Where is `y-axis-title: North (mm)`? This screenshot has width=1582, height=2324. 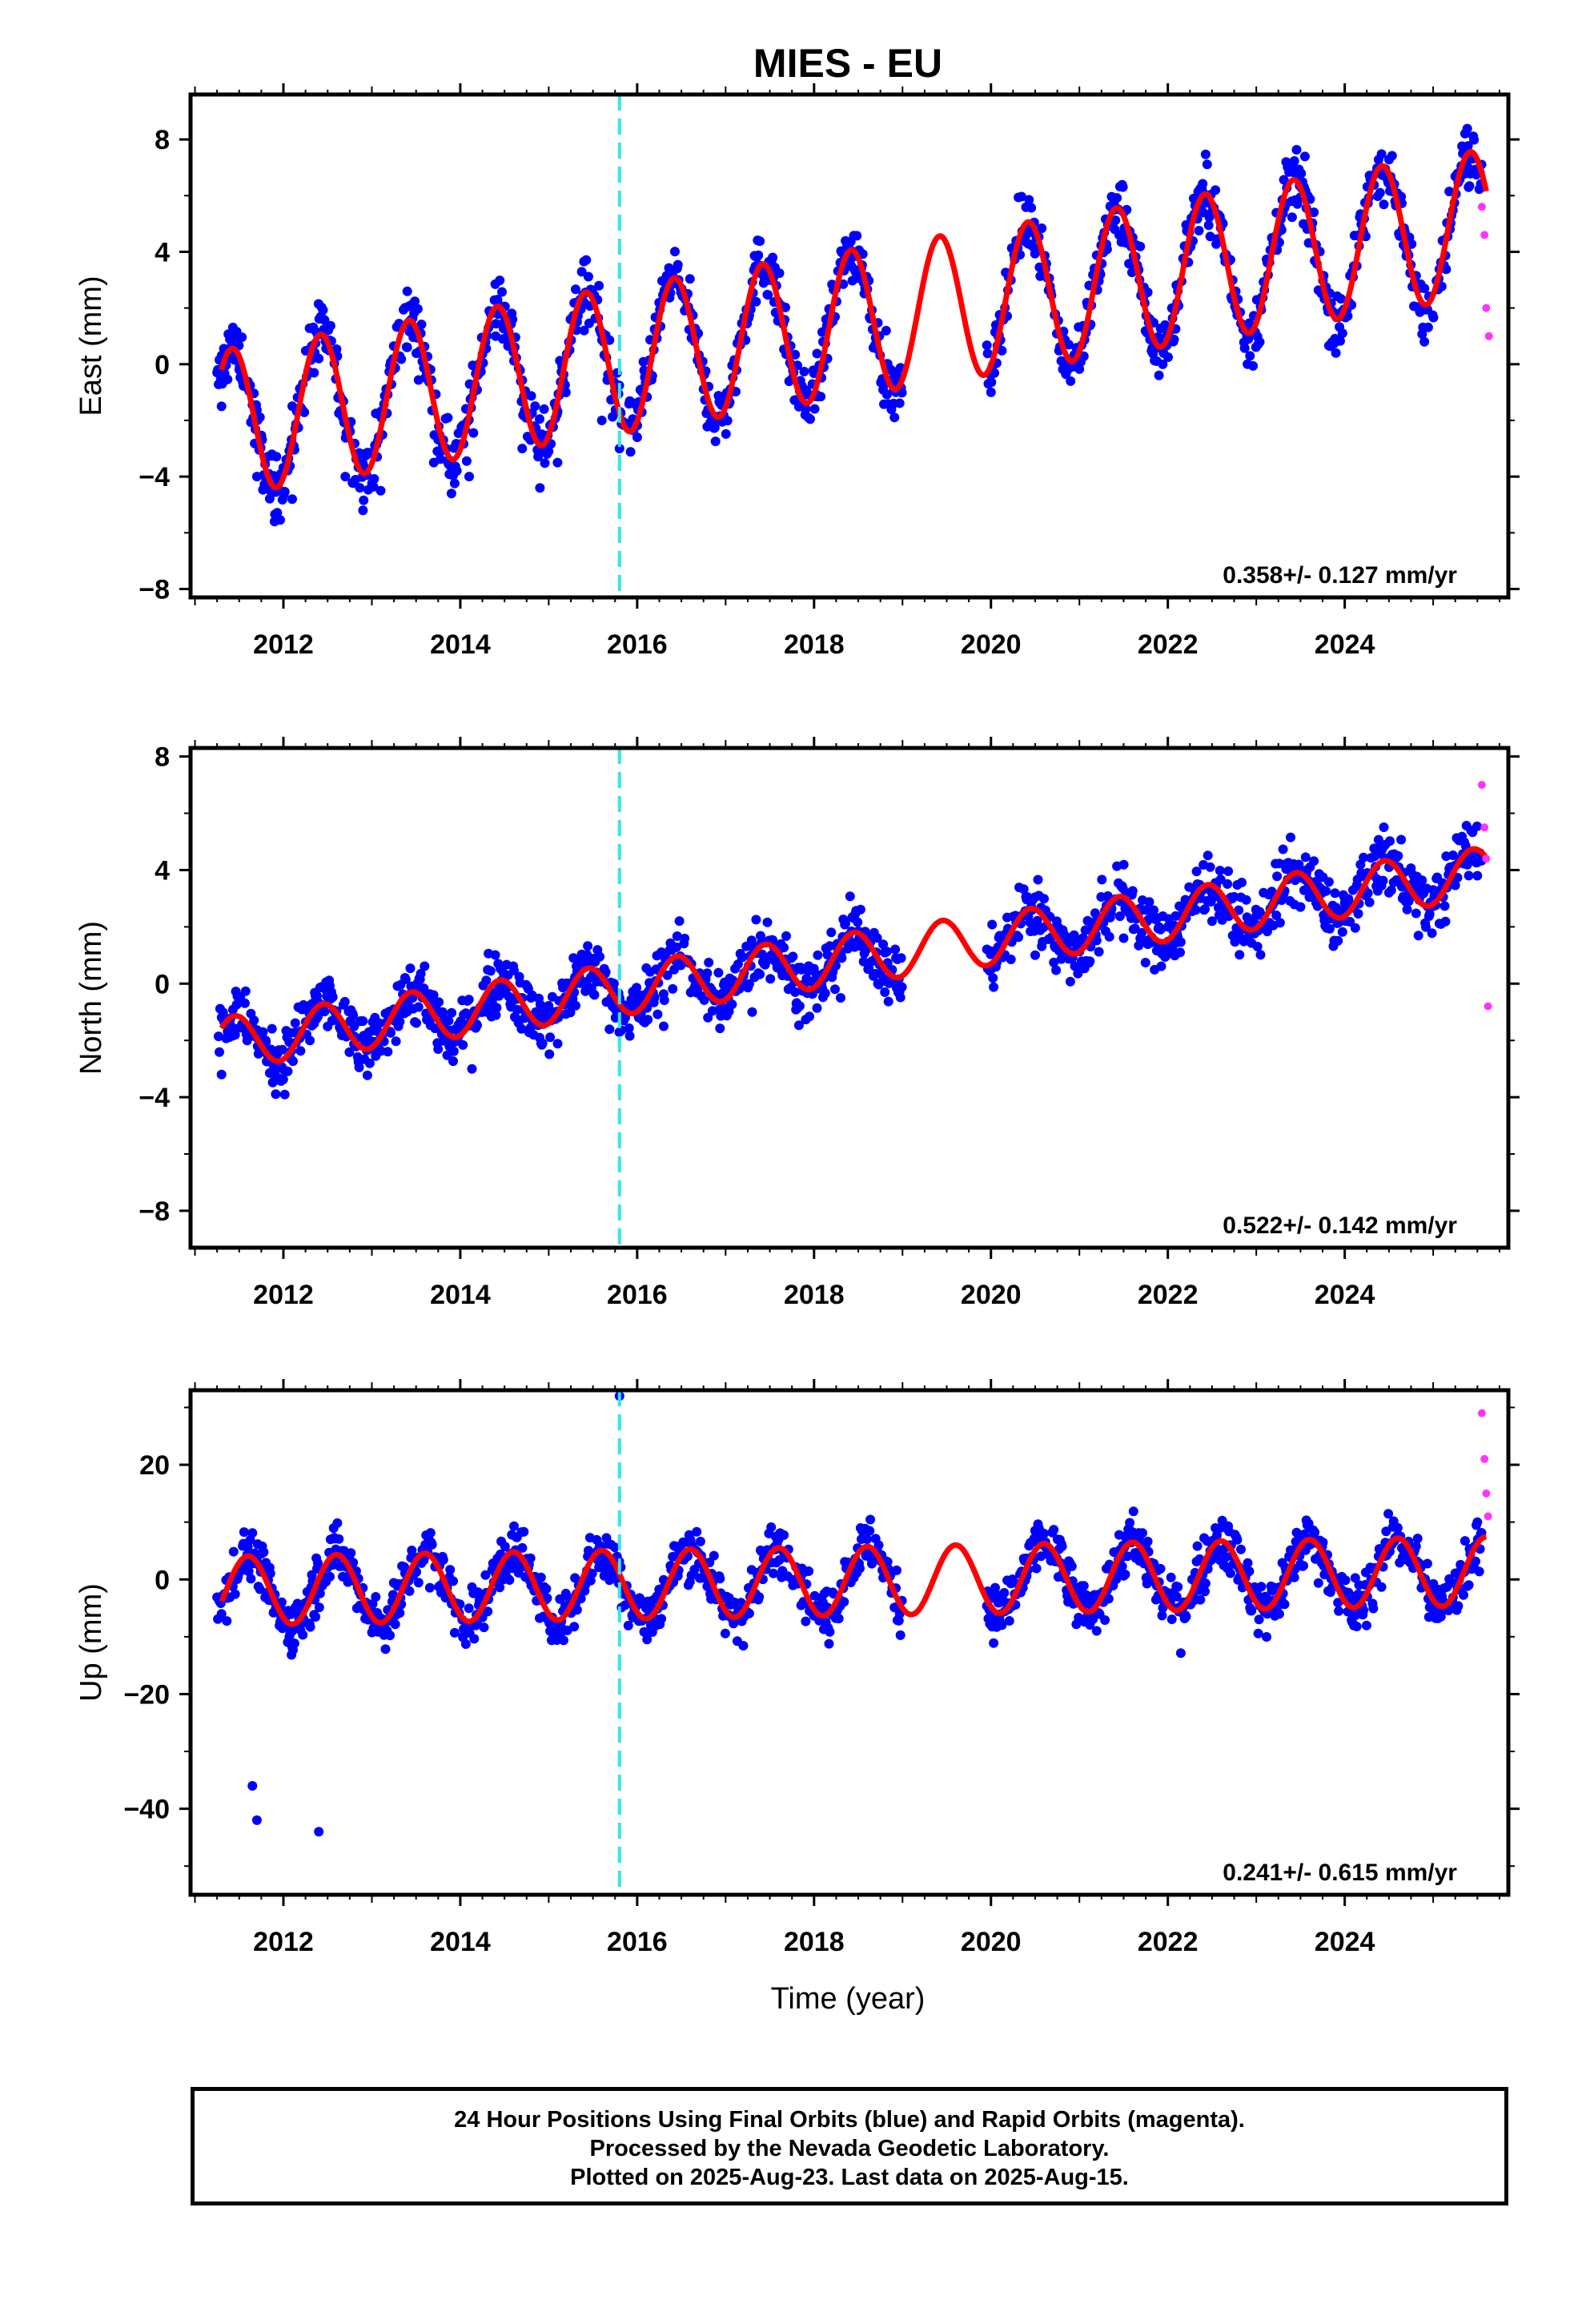
y-axis-title: North (mm) is located at coordinates (91, 998).